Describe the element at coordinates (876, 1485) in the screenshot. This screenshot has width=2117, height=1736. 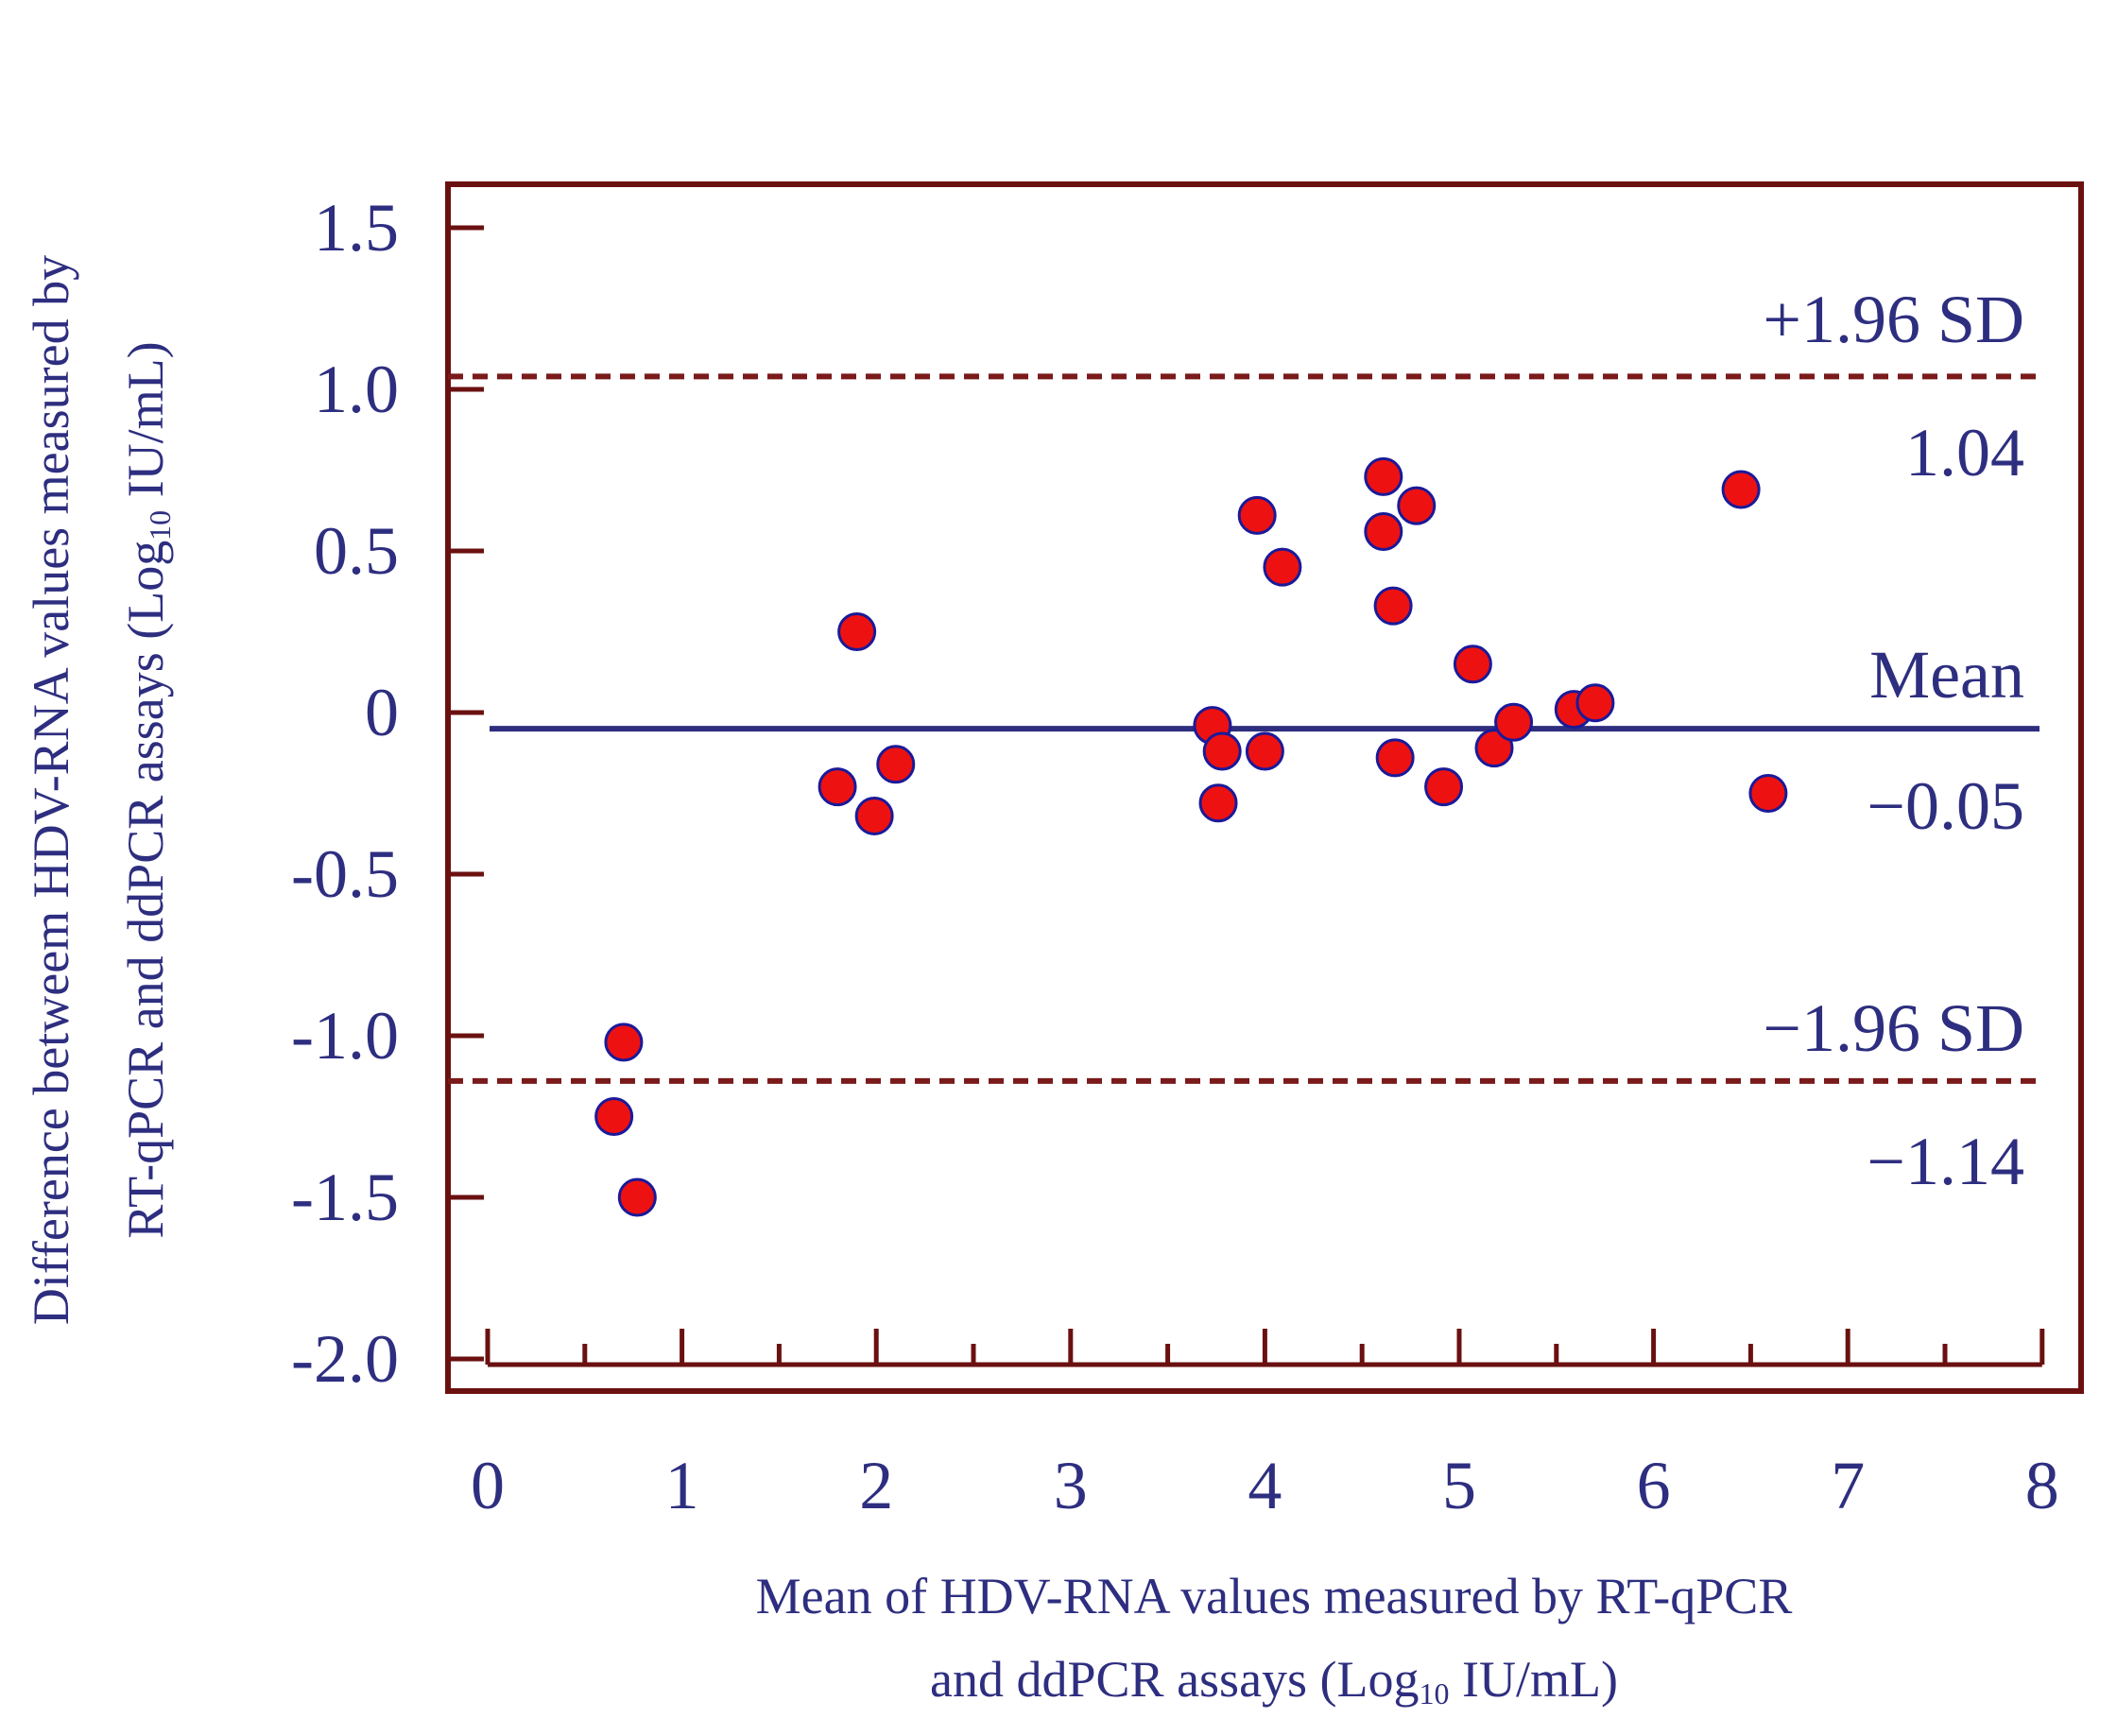
I see `x-tick-label: 2` at that location.